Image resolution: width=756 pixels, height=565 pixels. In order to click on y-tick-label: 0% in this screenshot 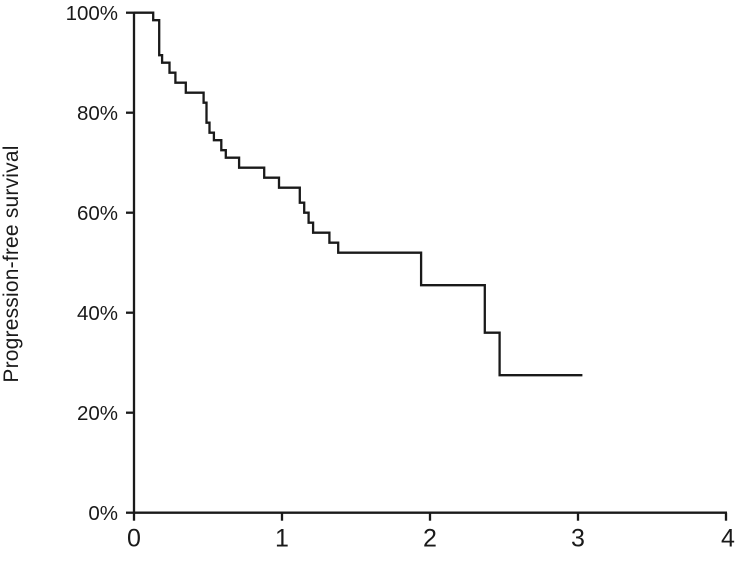, I will do `click(103, 513)`.